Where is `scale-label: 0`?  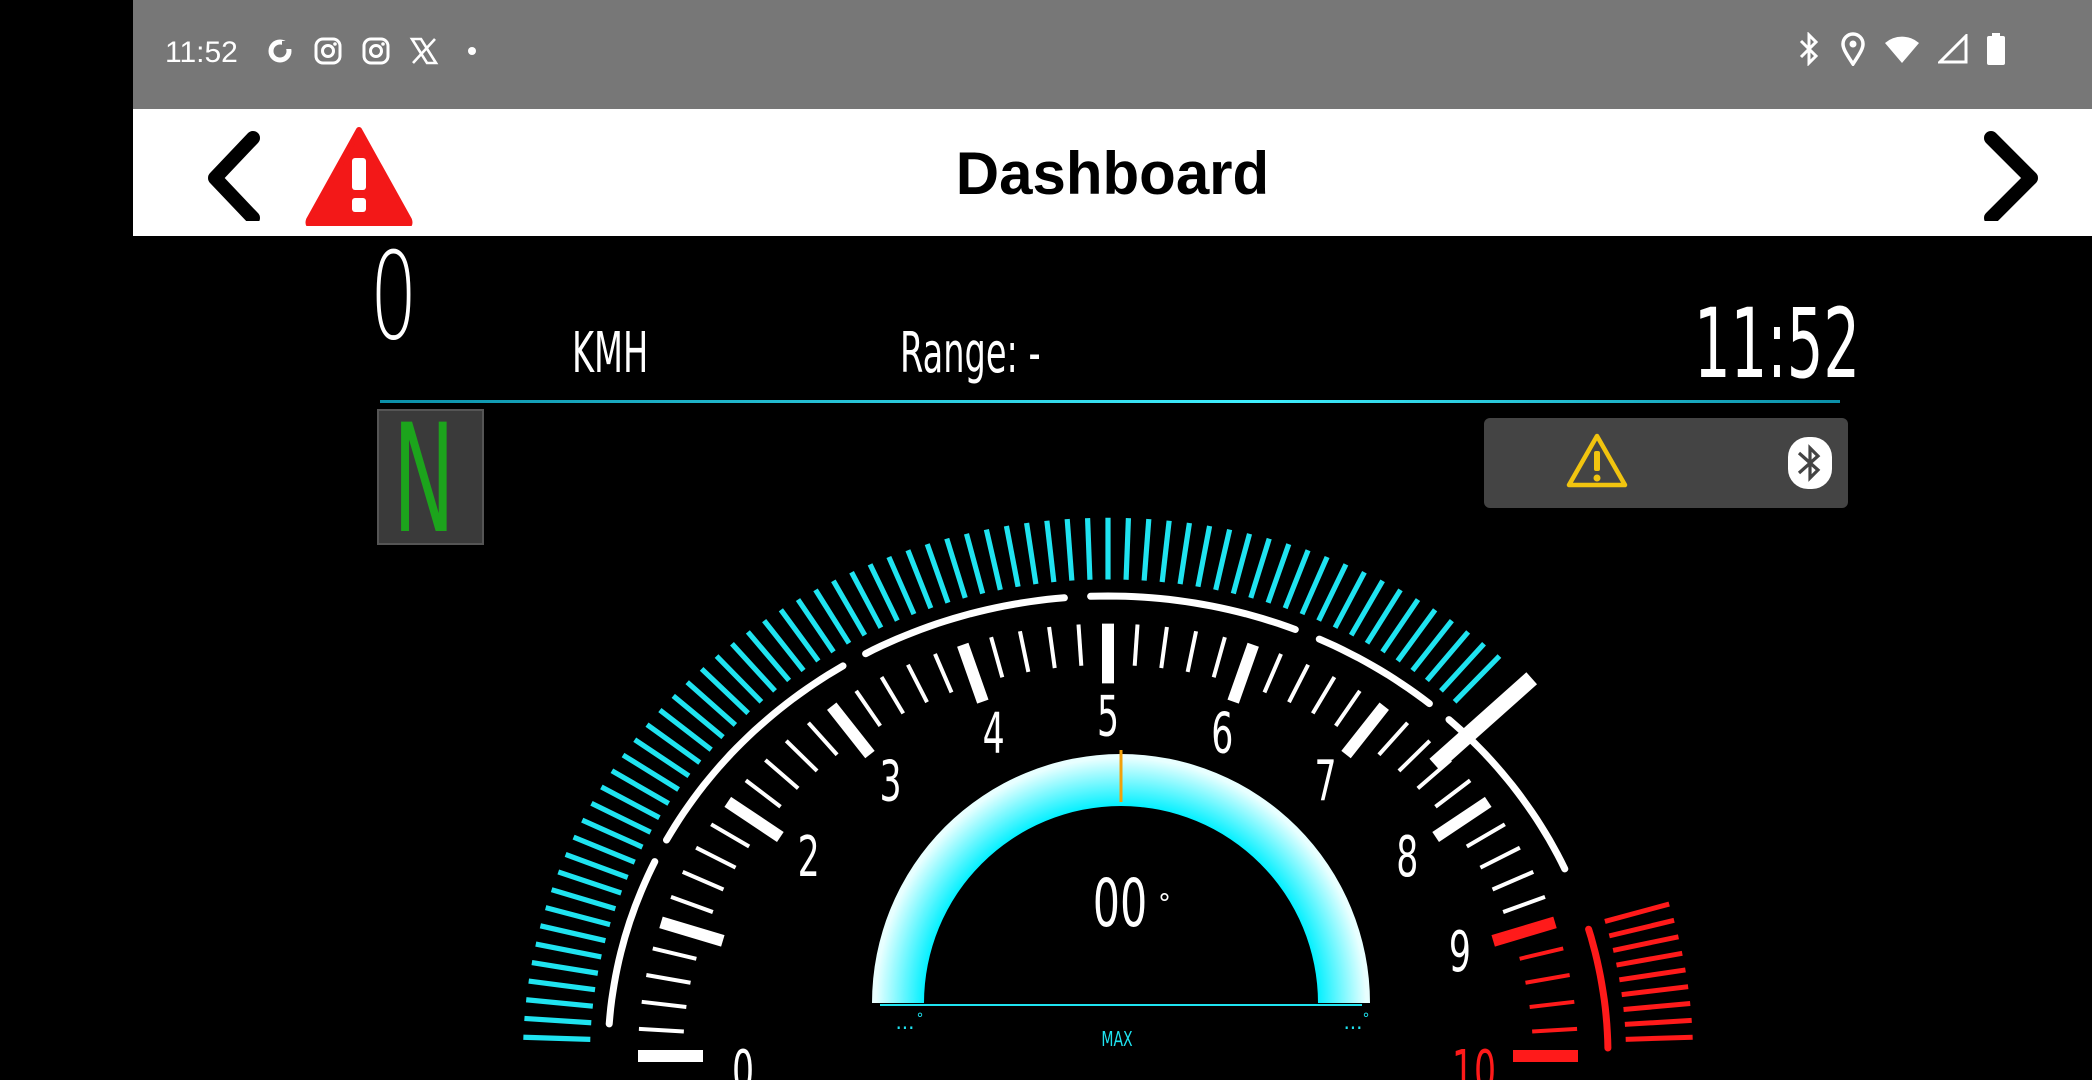 scale-label: 0 is located at coordinates (743, 1059).